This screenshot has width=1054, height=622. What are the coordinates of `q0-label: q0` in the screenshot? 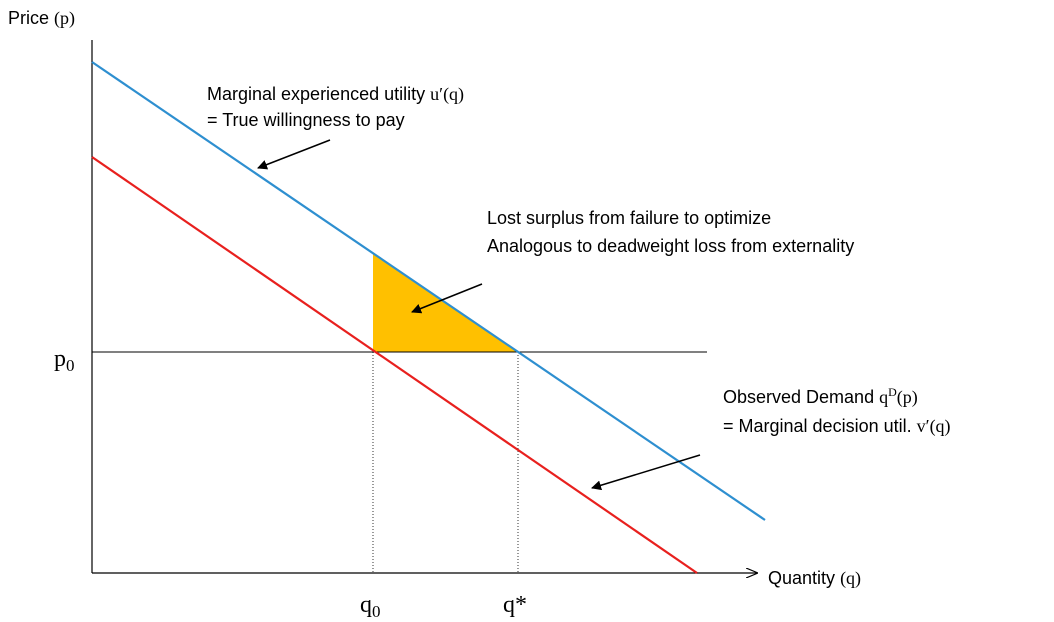 It's located at (370, 606).